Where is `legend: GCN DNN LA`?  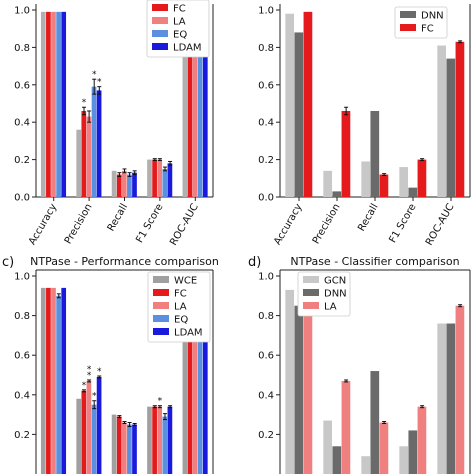
legend: GCN DNN LA is located at coordinates (324, 294).